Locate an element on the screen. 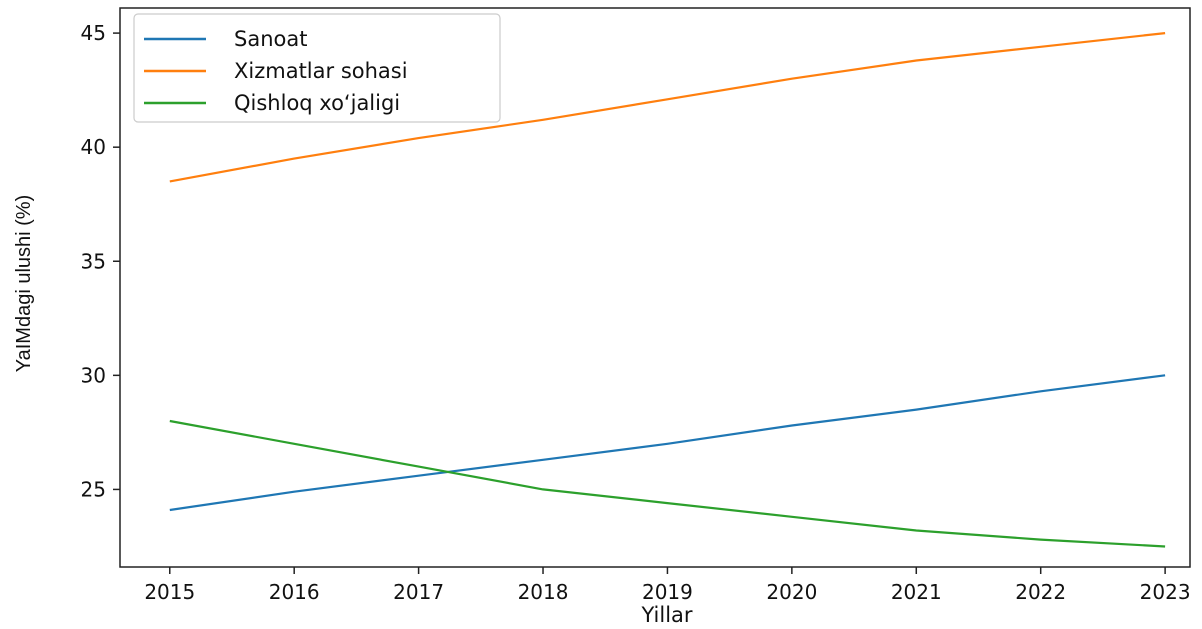 The height and width of the screenshot is (629, 1202). y-tick-label: 40 is located at coordinates (93, 147).